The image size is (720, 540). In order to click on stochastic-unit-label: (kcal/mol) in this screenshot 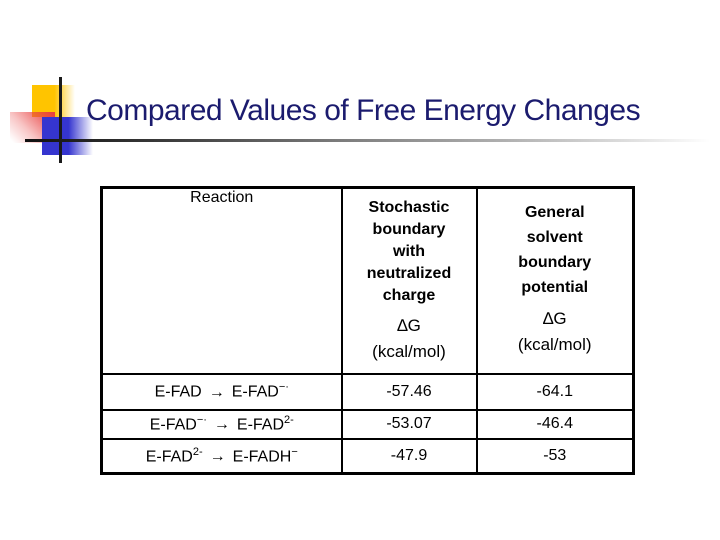, I will do `click(409, 351)`.